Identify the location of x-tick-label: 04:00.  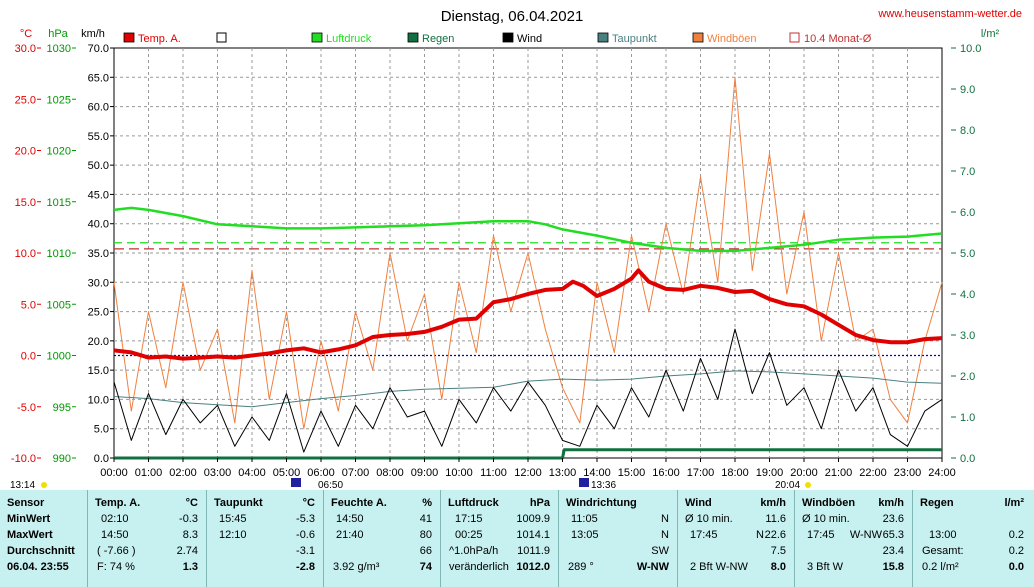
(252, 473).